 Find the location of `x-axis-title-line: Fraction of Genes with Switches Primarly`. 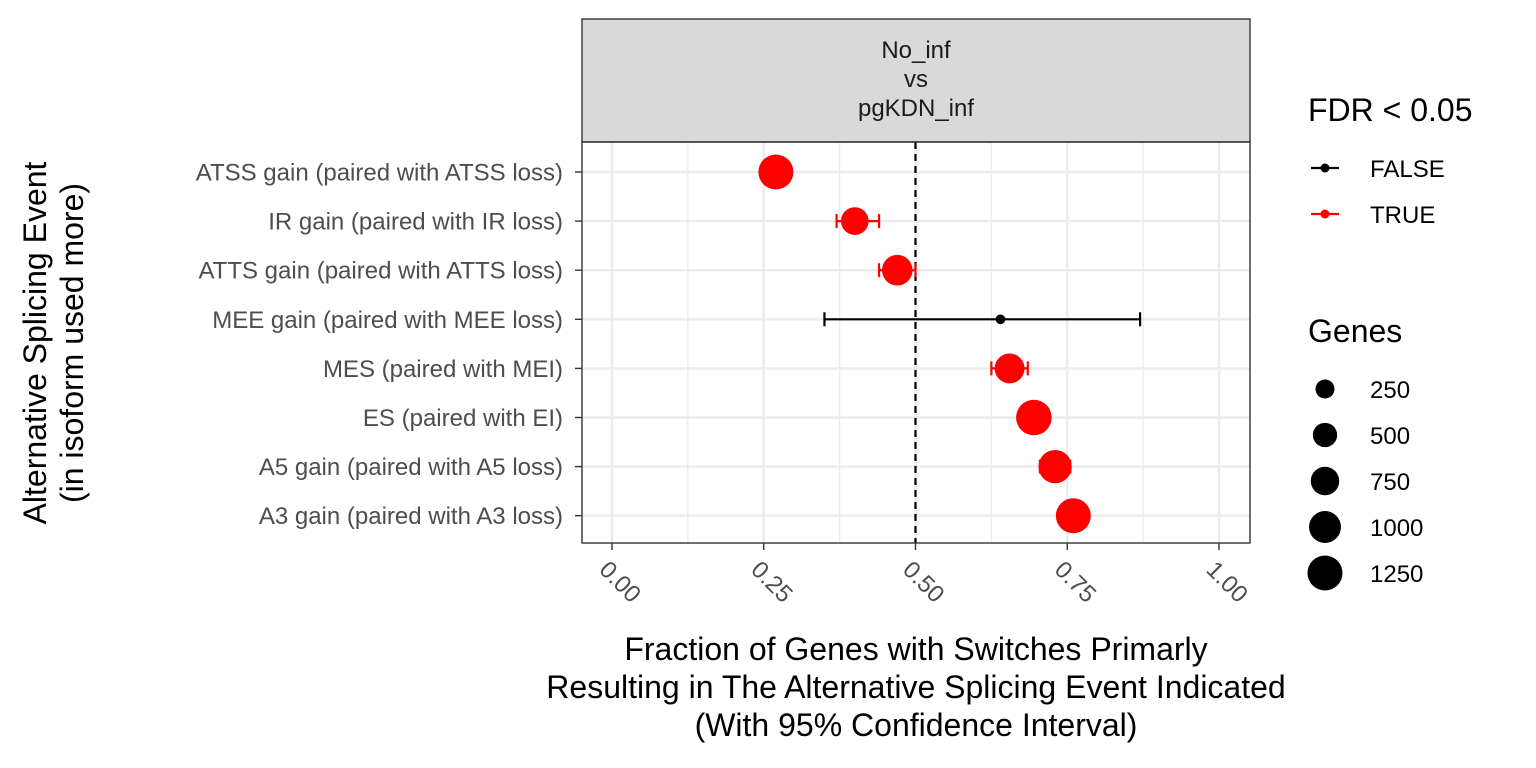

x-axis-title-line: Fraction of Genes with Switches Primarly is located at coordinates (915, 649).